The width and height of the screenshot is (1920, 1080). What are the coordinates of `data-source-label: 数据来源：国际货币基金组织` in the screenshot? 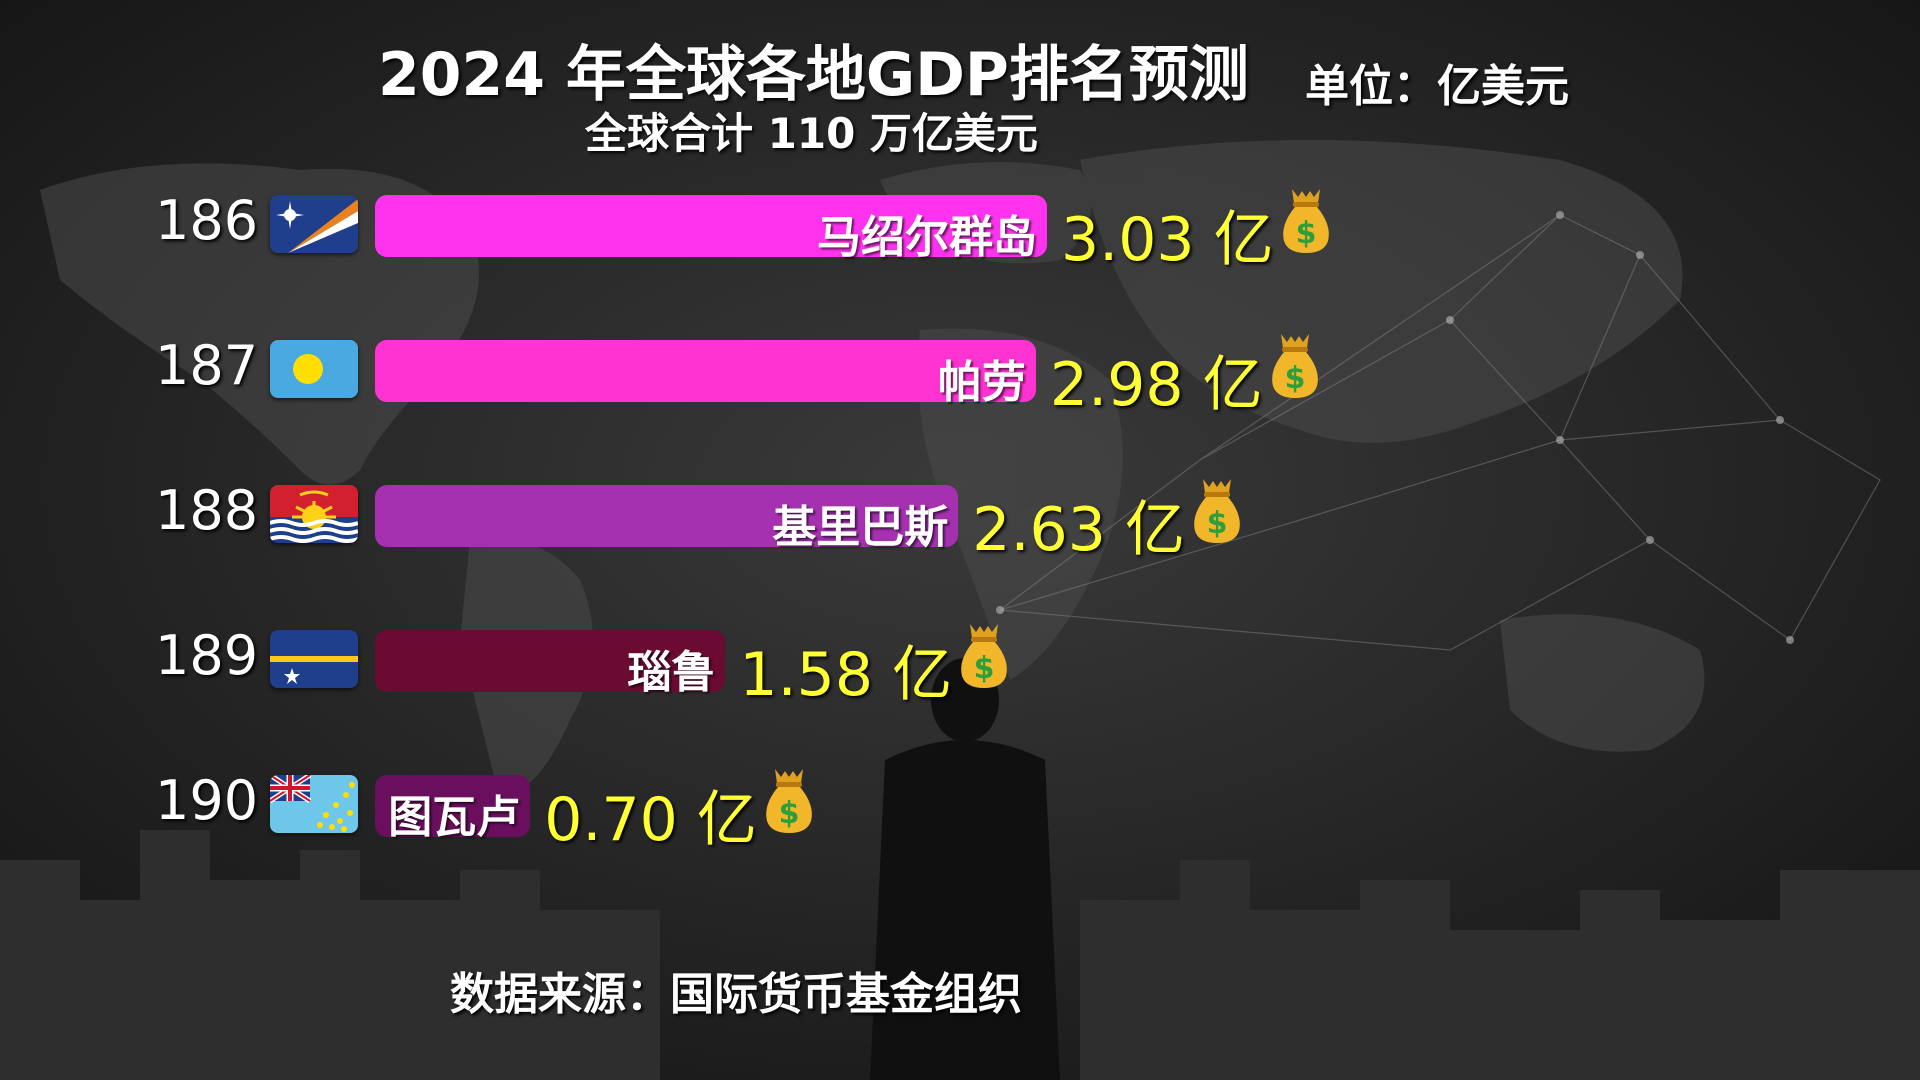 It's located at (736, 994).